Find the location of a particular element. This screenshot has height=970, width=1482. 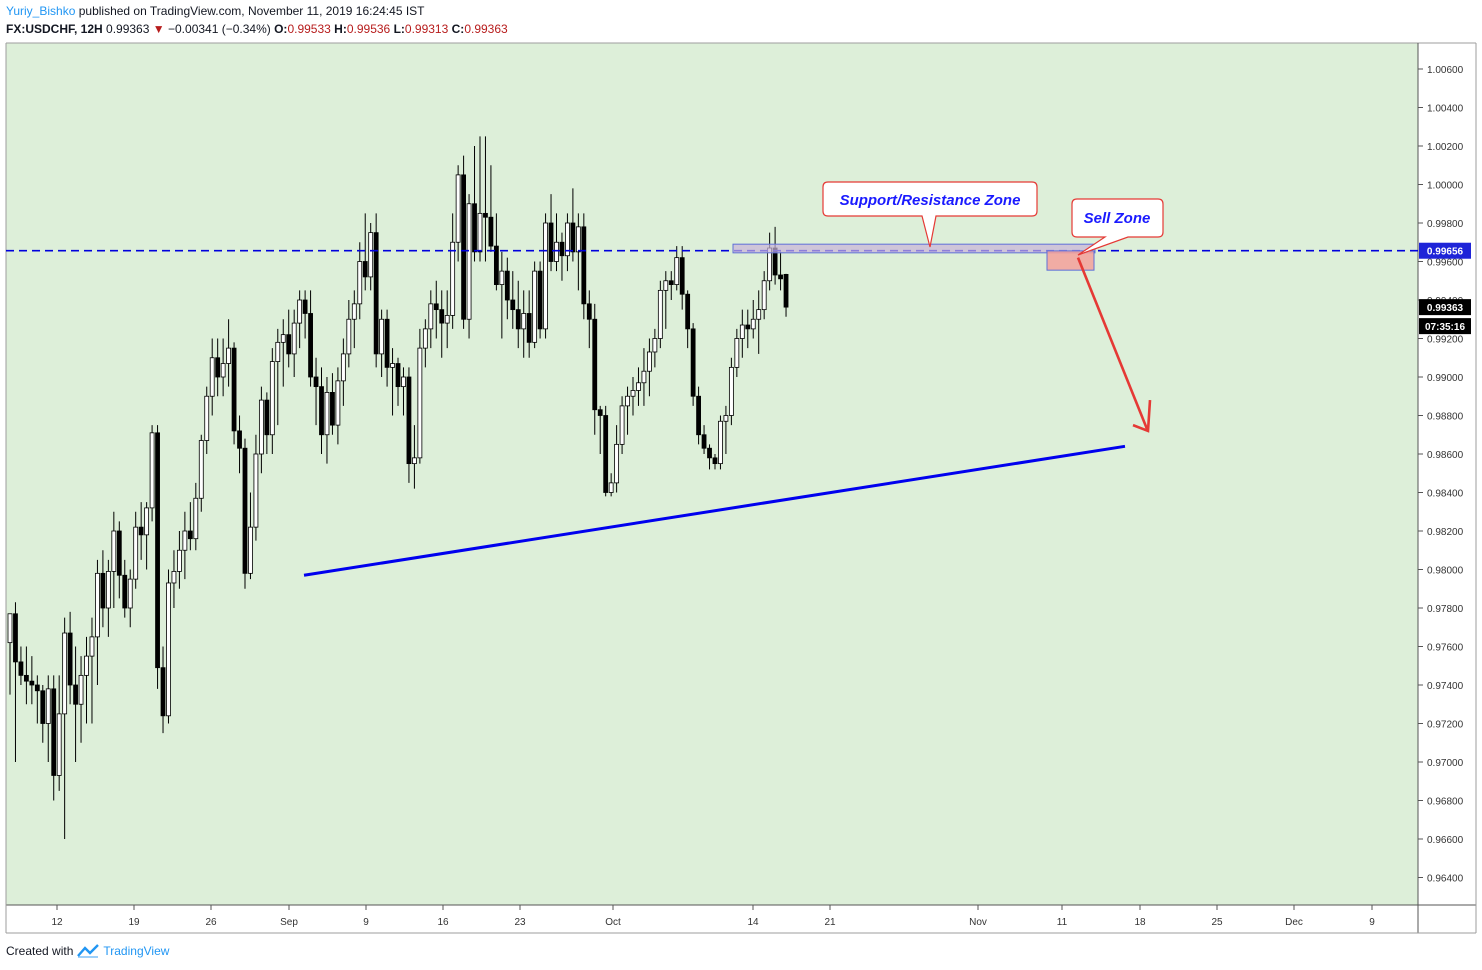

x-tick-label: Sep is located at coordinates (289, 922).